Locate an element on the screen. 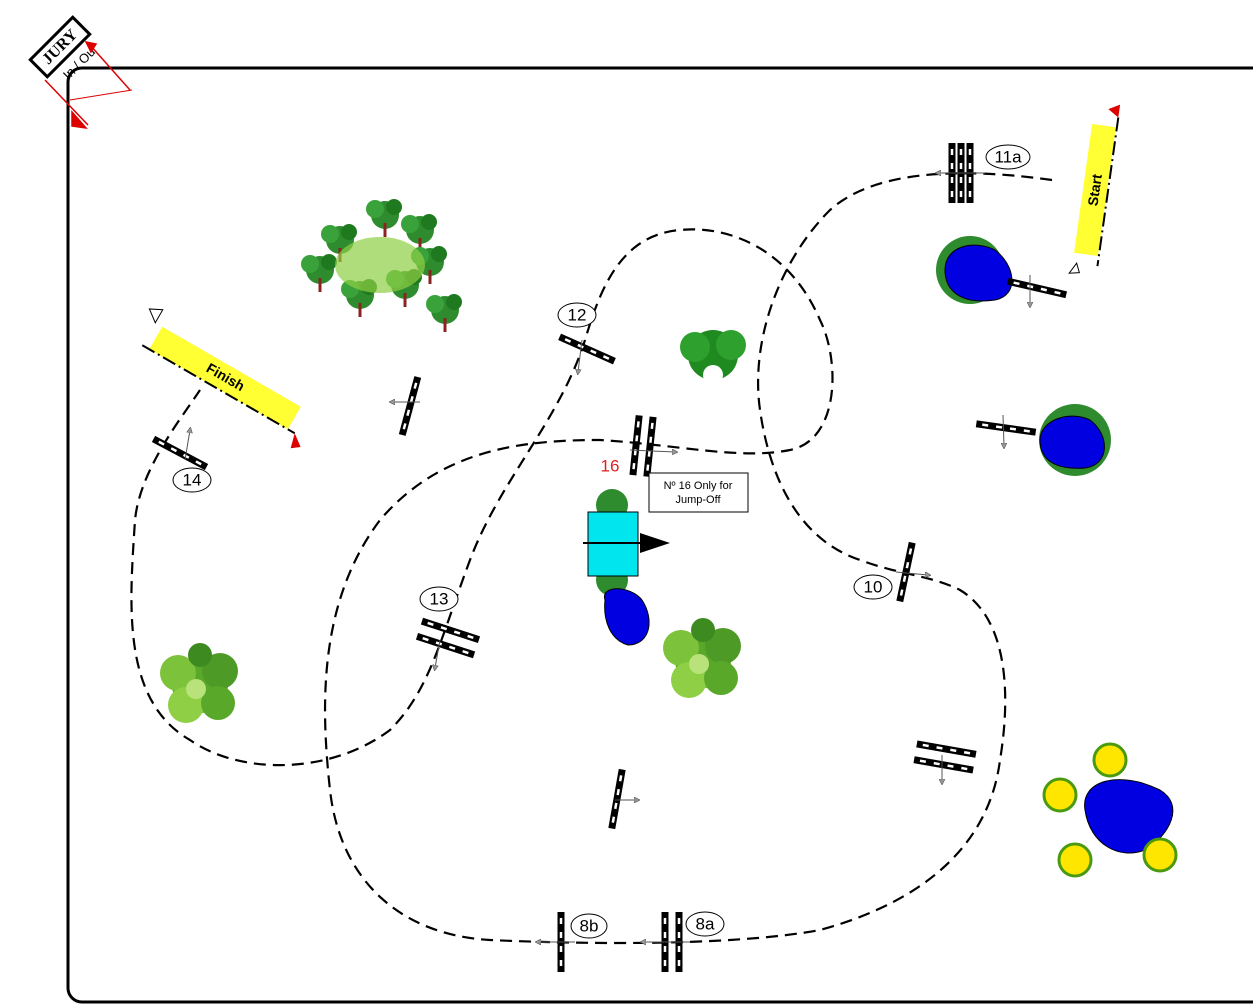 The height and width of the screenshot is (1008, 1253). gate-arrows is located at coordinates (101, 85).